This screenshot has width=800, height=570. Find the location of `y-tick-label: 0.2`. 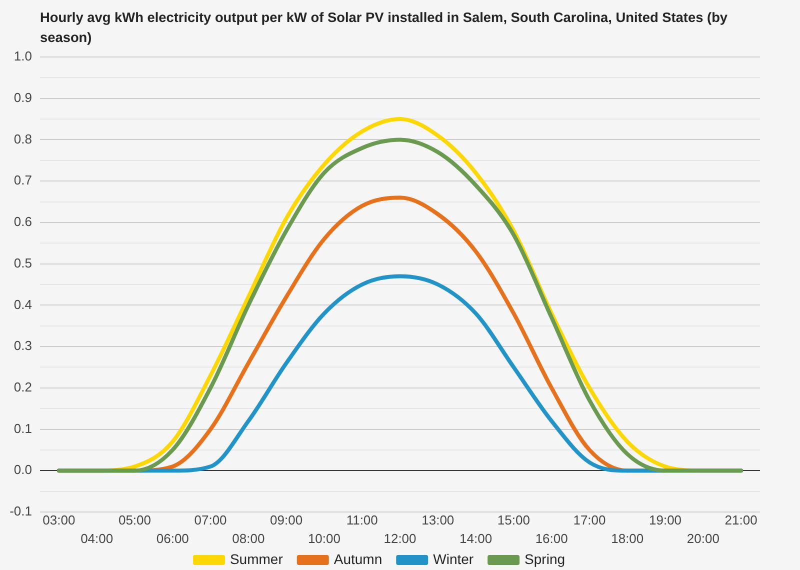

y-tick-label: 0.2 is located at coordinates (23, 386).